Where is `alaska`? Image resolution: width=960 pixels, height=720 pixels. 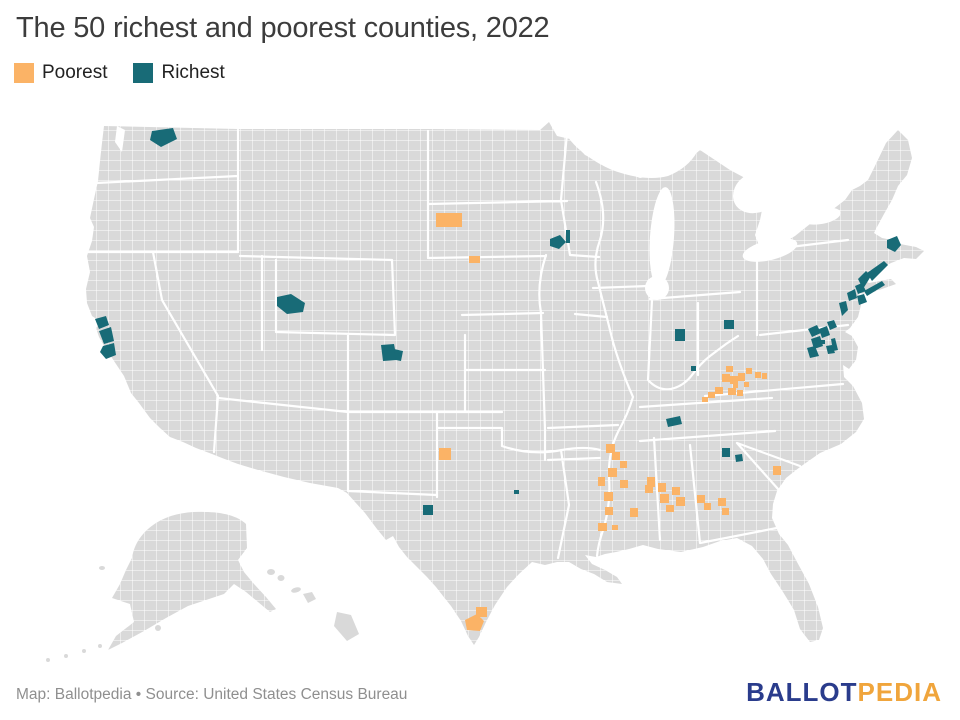
alaska is located at coordinates (192, 580).